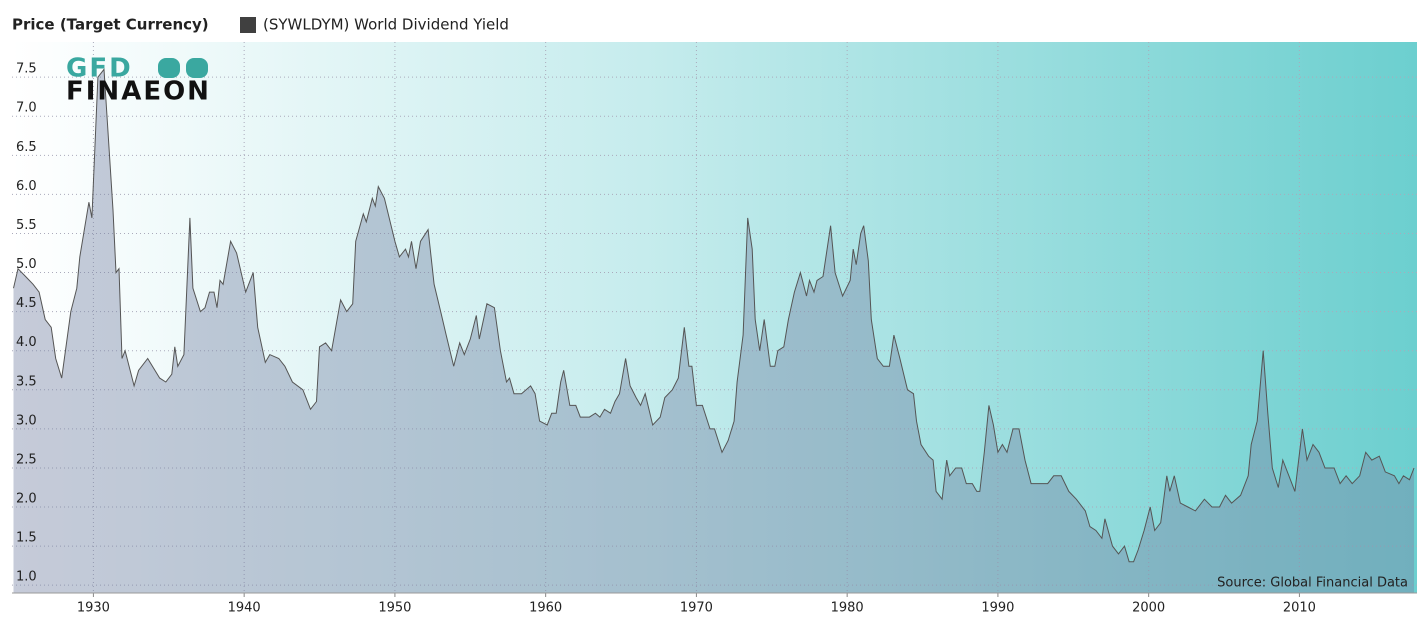 Image resolution: width=1419 pixels, height=626 pixels. I want to click on y-tick-label: 3.5, so click(26, 381).